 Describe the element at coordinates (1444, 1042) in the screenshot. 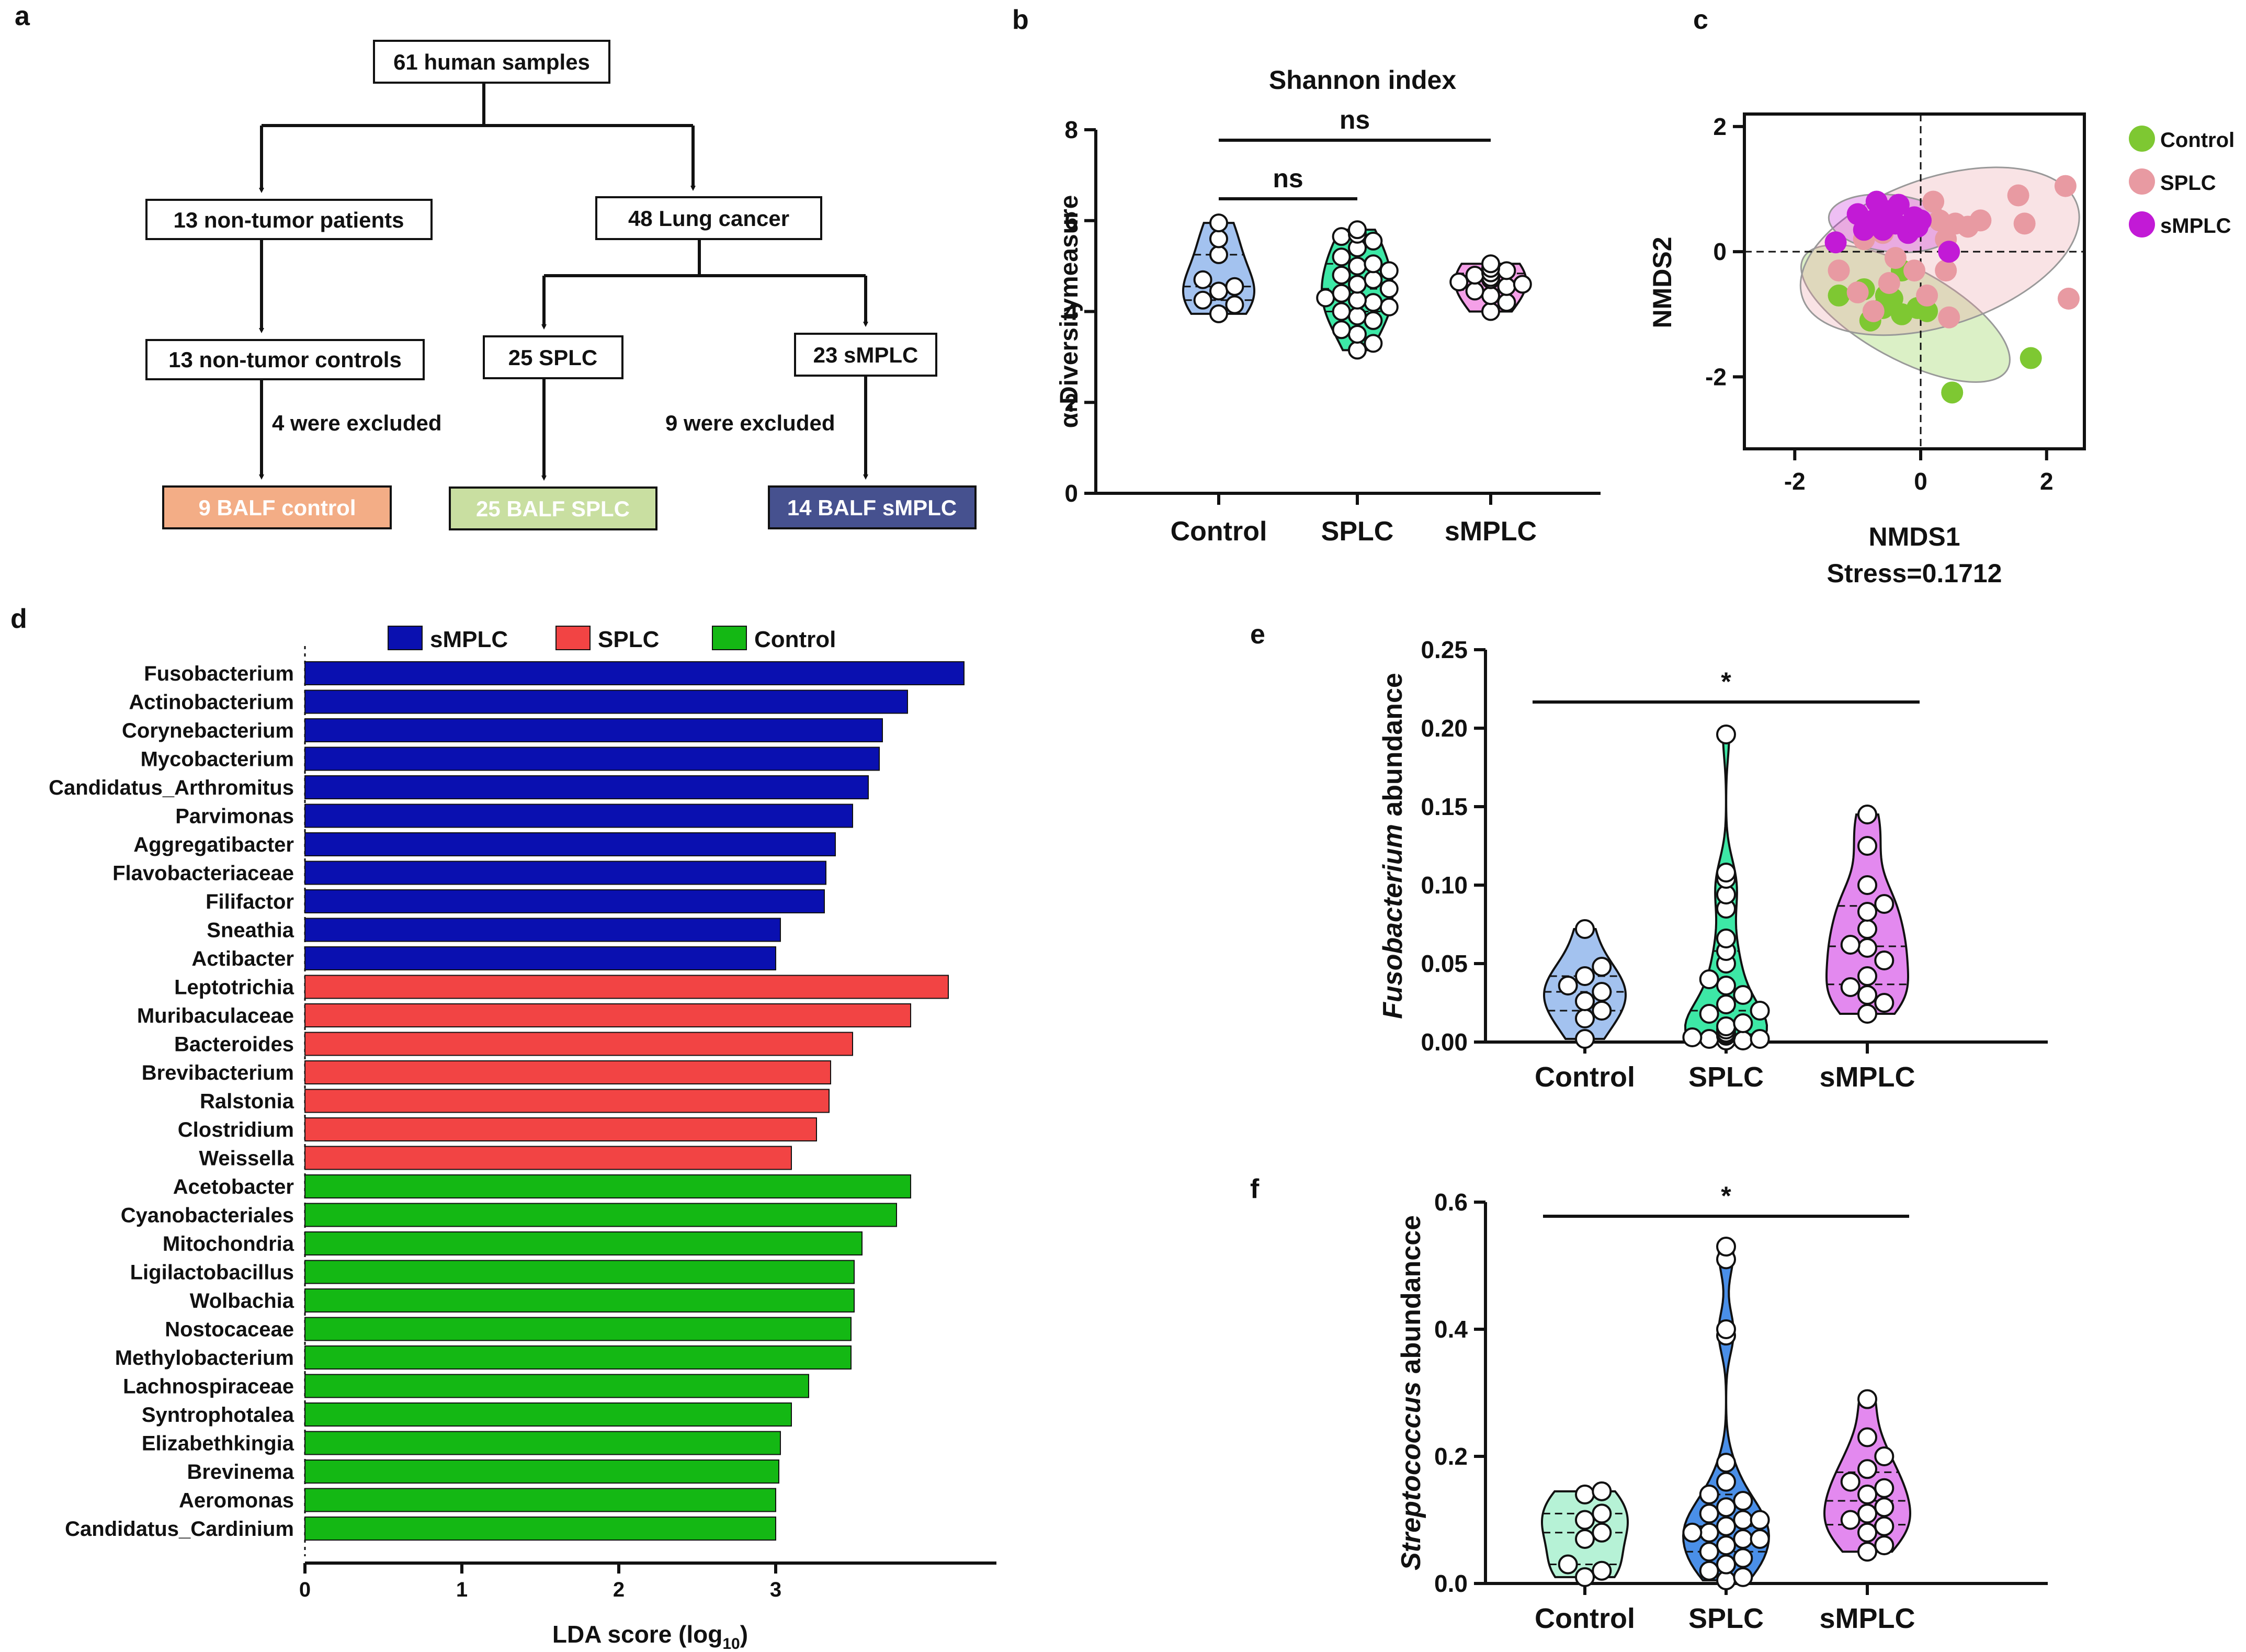

I see `y-tick-label: 0.00` at that location.